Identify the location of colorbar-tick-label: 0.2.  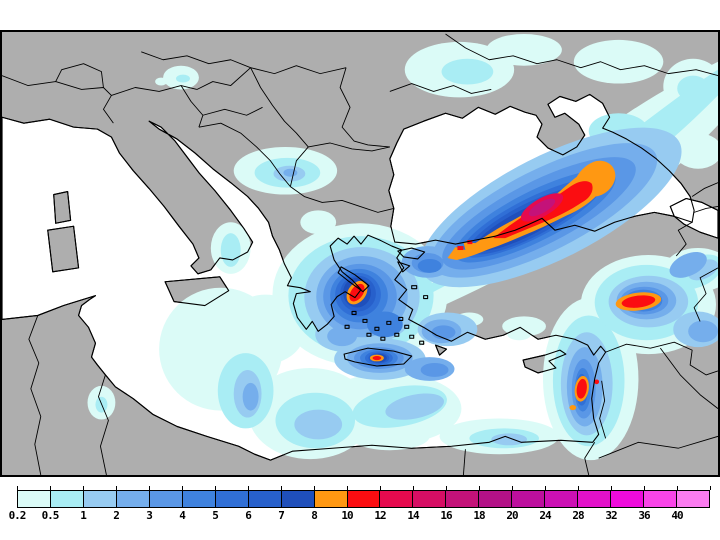
(17, 515).